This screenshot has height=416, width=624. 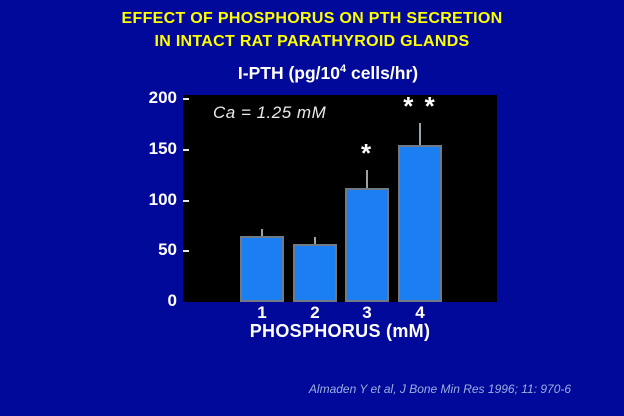 I want to click on y-tick-label: 0, so click(x=172, y=300).